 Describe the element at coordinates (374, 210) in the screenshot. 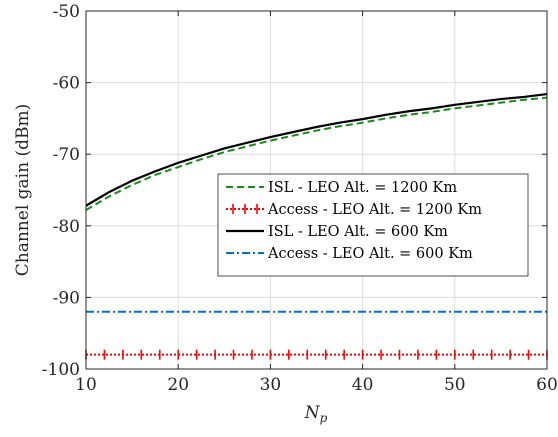

I see `legend-label-2: Access - LEO Alt. = 1200 Km` at that location.